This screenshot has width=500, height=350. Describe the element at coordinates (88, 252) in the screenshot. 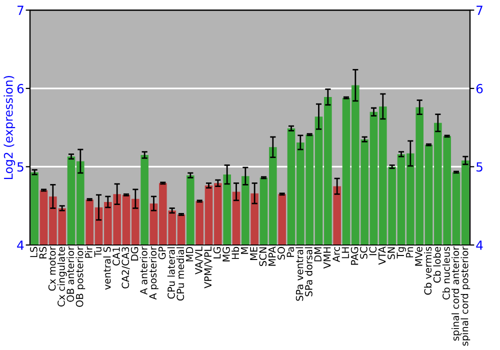

I see `x-tick-label: Pir` at that location.